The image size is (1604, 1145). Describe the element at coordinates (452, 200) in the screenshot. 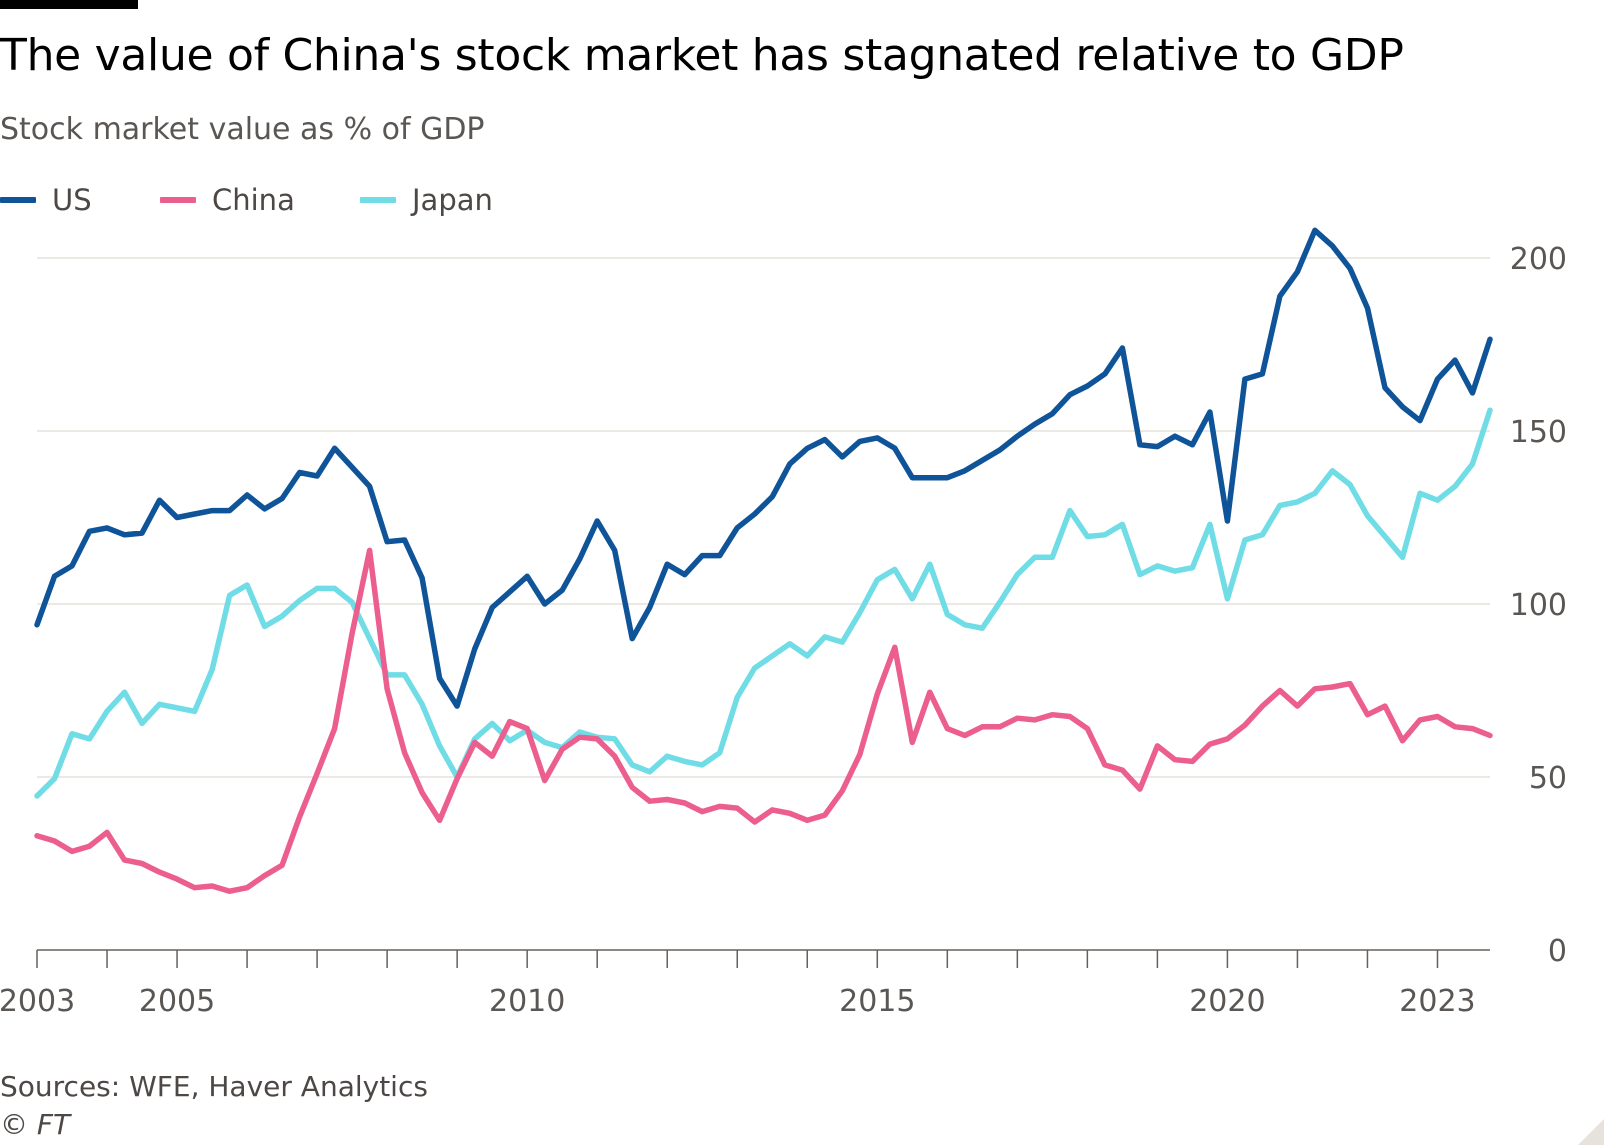

I see `legend-label-japan: Japan` at that location.